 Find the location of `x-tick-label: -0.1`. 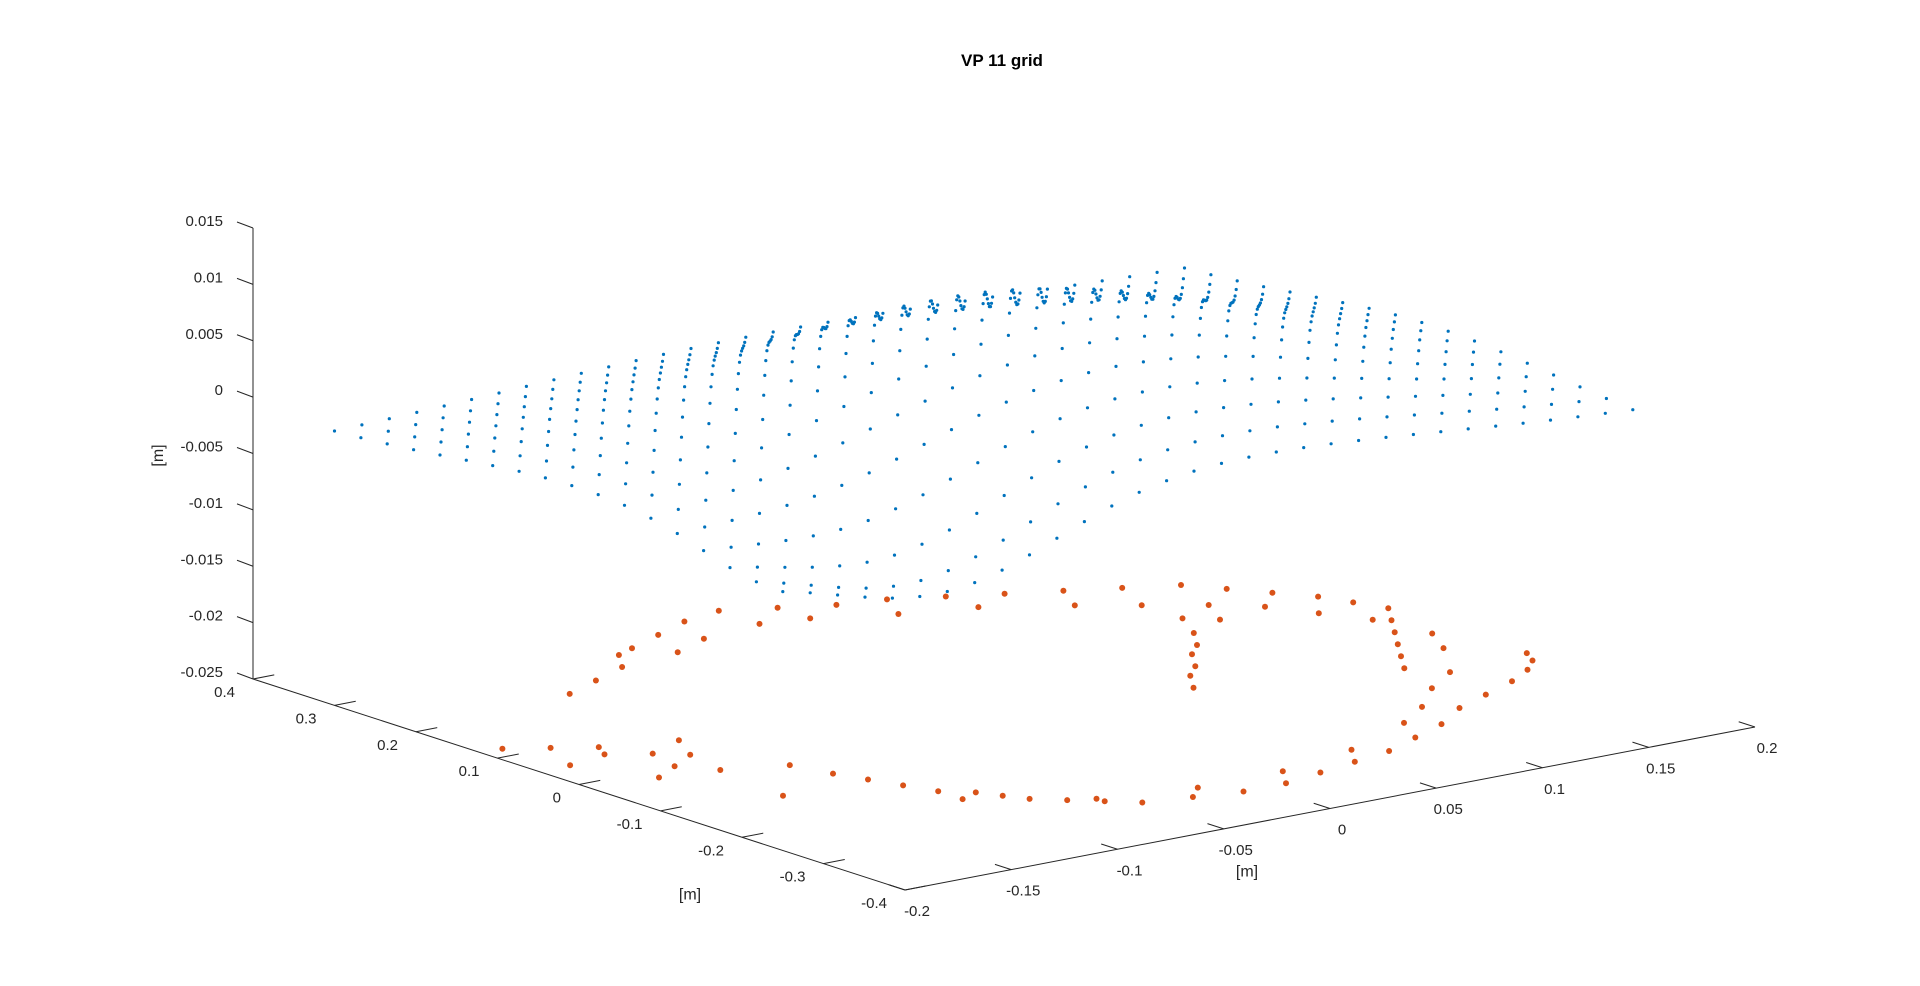

x-tick-label: -0.1 is located at coordinates (1130, 870).